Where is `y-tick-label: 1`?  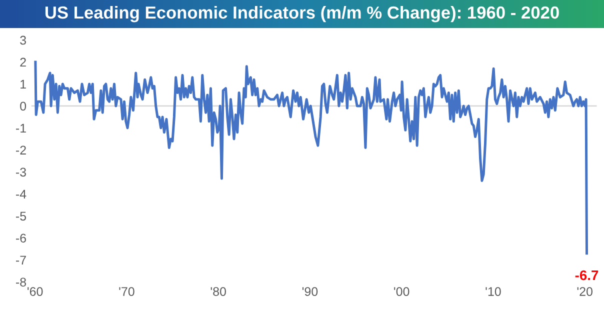
y-tick-label: 1 is located at coordinates (23, 84).